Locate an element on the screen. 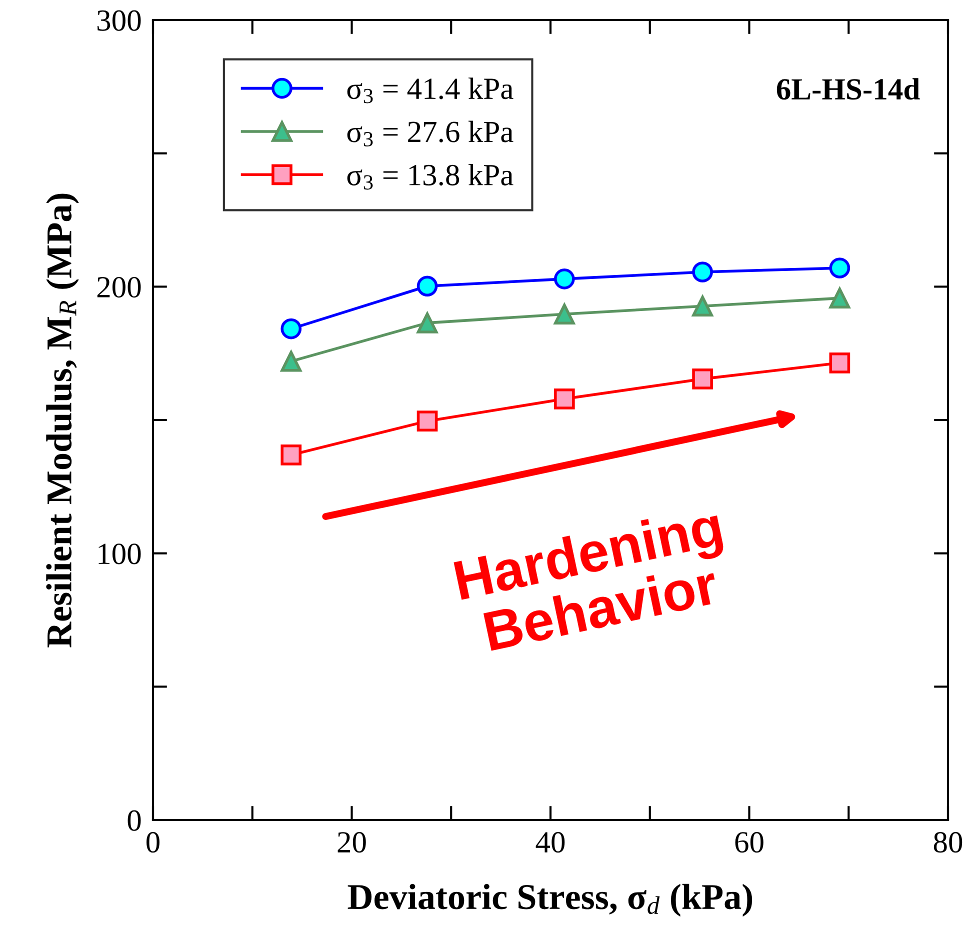 This screenshot has width=971, height=943. y-tick-label: 100 is located at coordinates (119, 554).